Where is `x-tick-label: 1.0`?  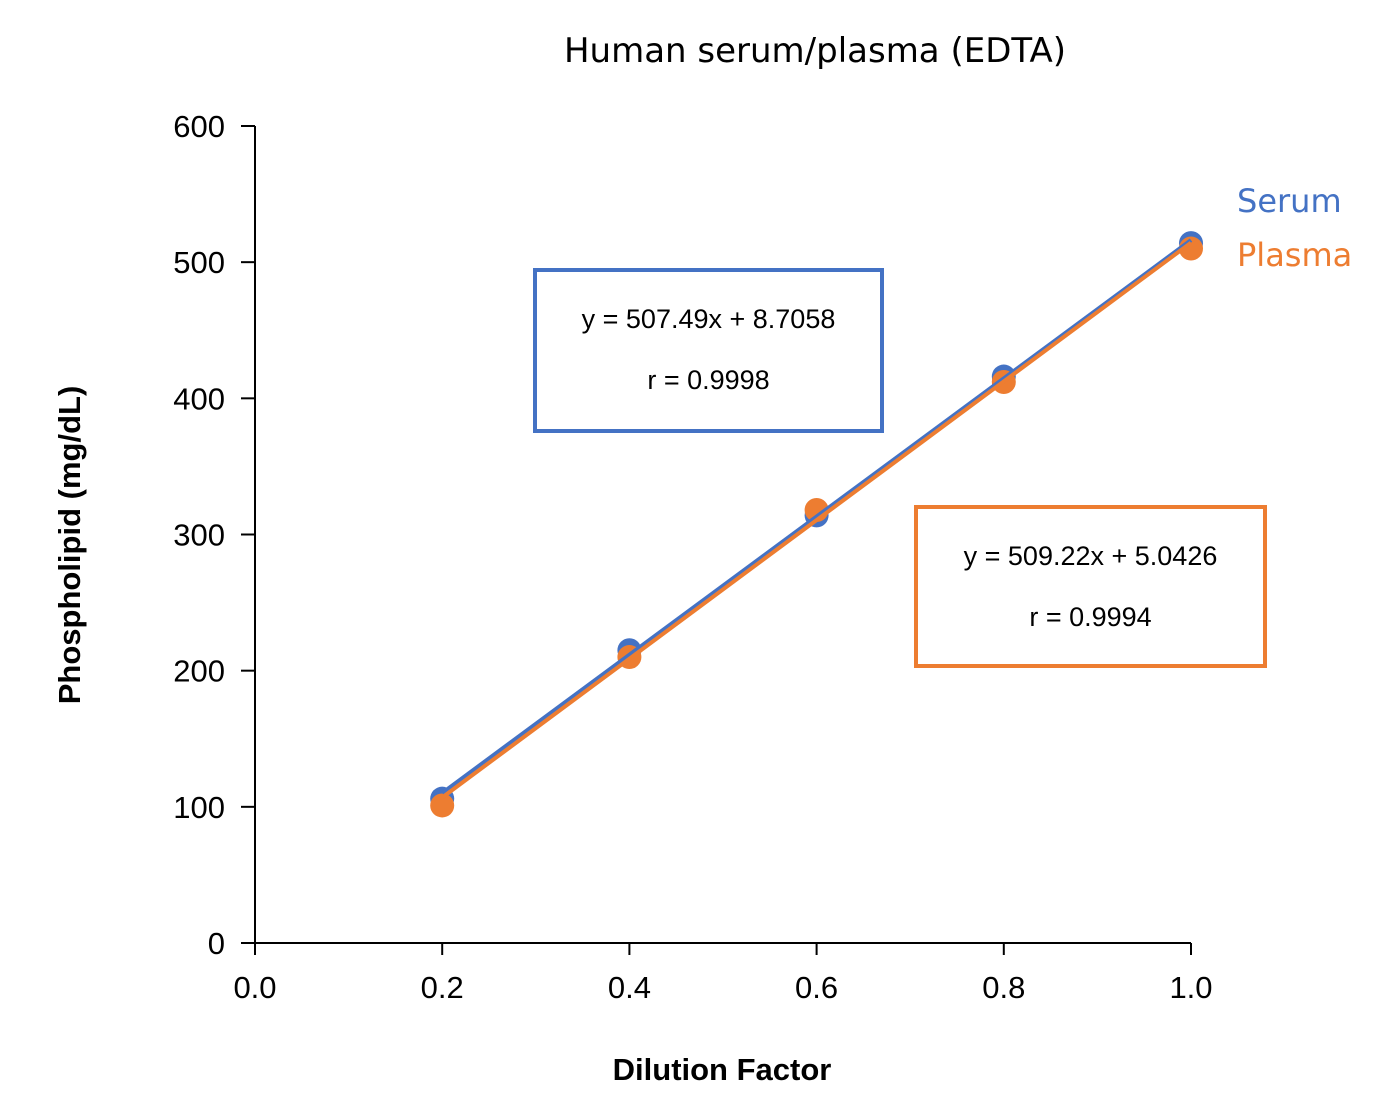
x-tick-label: 1.0 is located at coordinates (1190, 987).